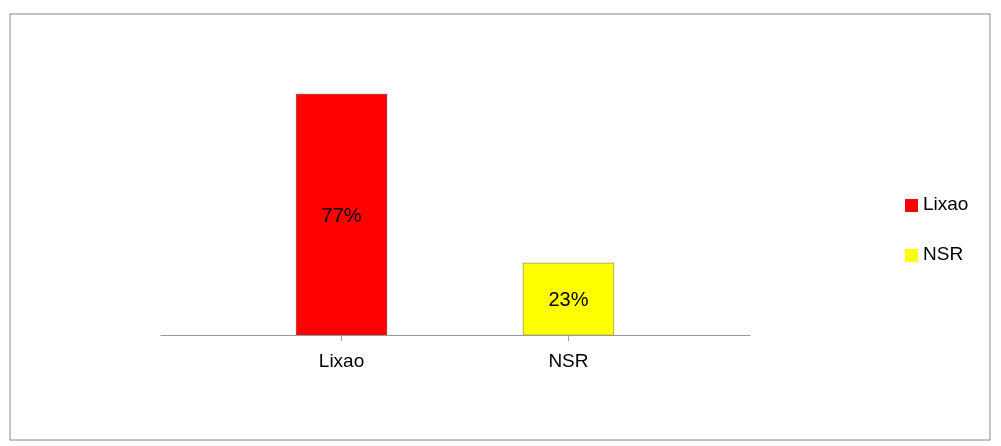  I want to click on data-label: 77%, so click(341, 214).